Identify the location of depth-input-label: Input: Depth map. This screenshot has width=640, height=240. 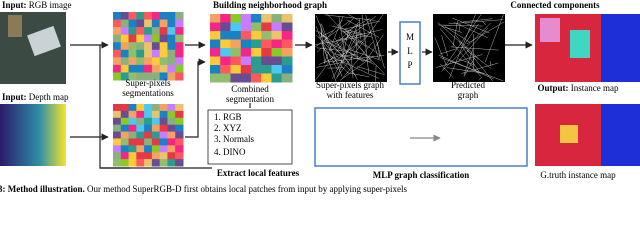
(35, 97).